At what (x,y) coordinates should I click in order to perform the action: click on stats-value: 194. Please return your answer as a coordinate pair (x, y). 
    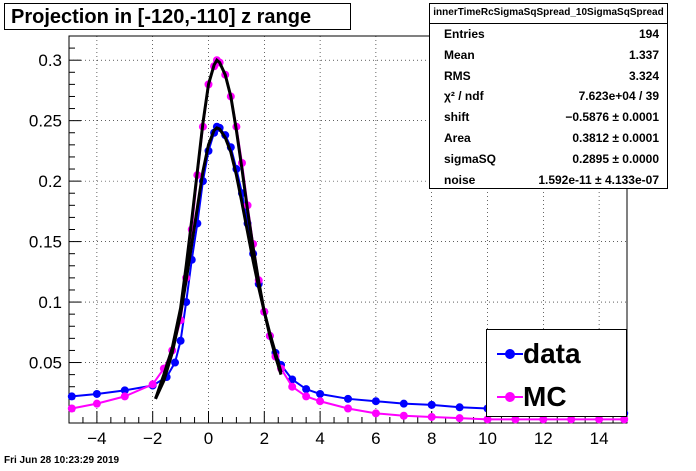
    Looking at the image, I should click on (648, 34).